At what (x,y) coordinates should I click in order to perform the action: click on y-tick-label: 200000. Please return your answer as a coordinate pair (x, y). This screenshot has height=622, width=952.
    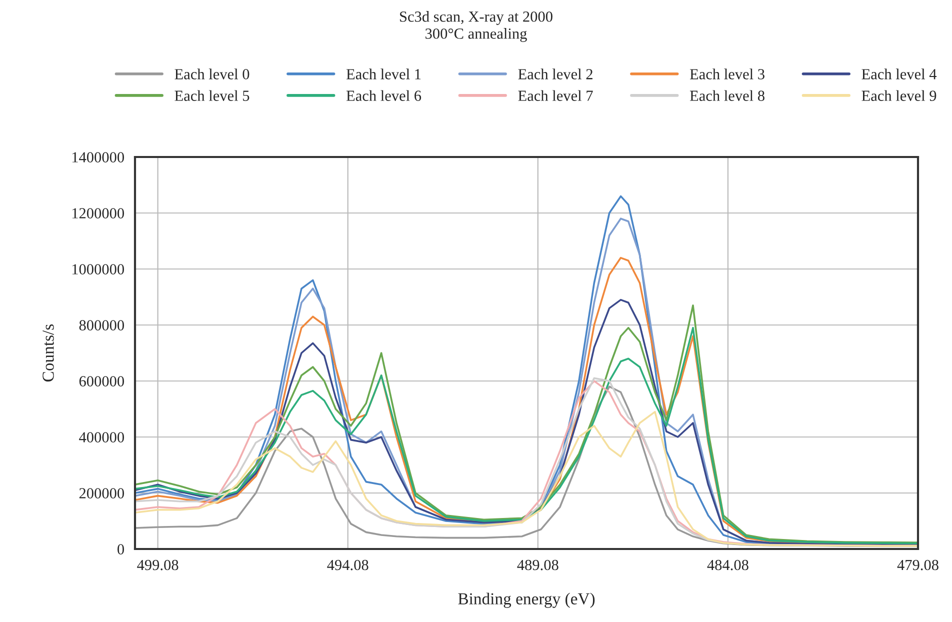
    Looking at the image, I should click on (101, 493).